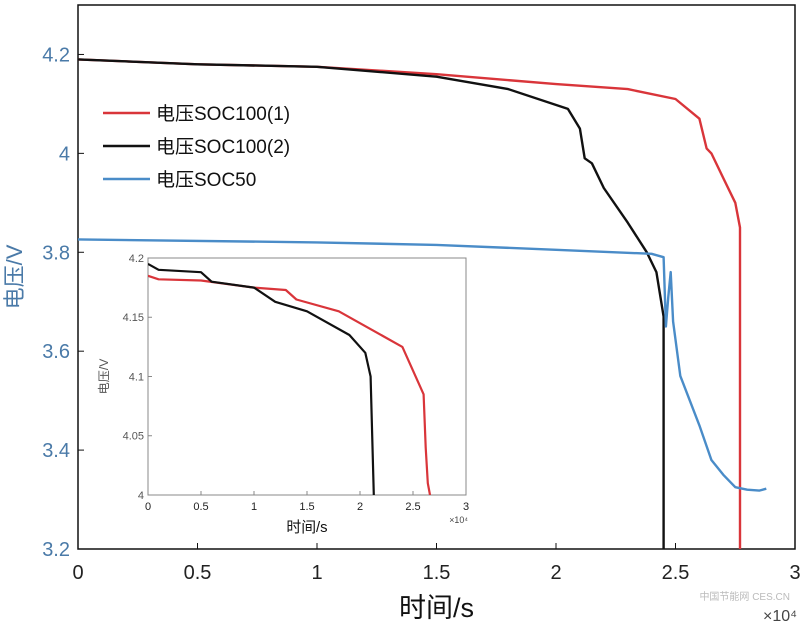 This screenshot has width=800, height=627. What do you see at coordinates (56, 352) in the screenshot?
I see `main-y-tick-label: 3.6` at bounding box center [56, 352].